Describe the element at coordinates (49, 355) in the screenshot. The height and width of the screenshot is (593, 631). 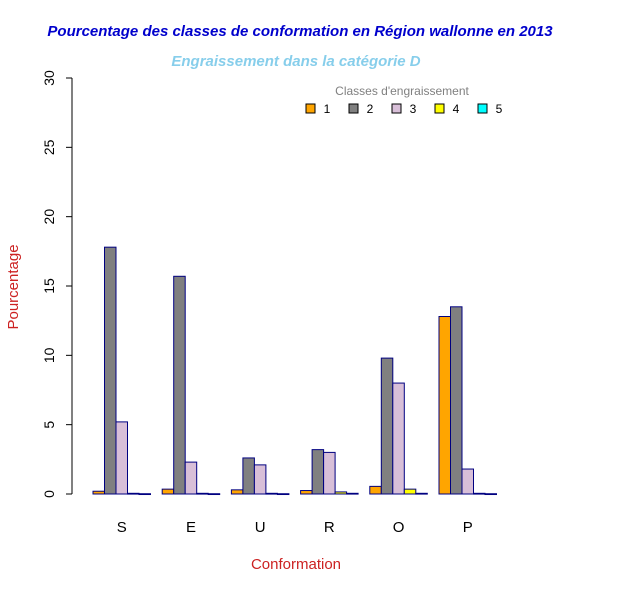
I see `y-tick-label: 10` at that location.